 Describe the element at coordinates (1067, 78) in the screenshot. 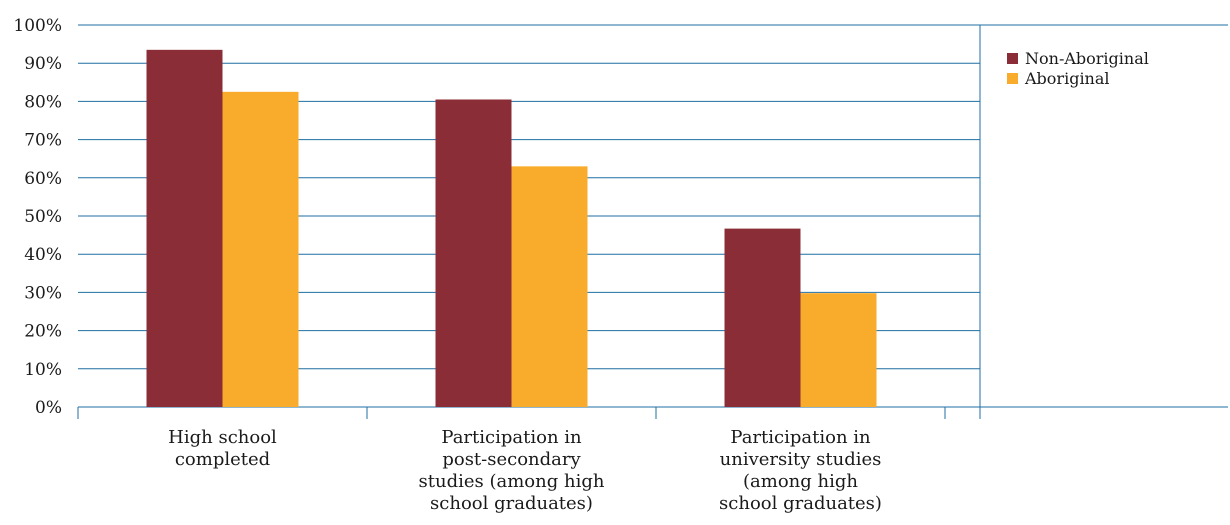

I see `legend-label: Aboriginal` at that location.